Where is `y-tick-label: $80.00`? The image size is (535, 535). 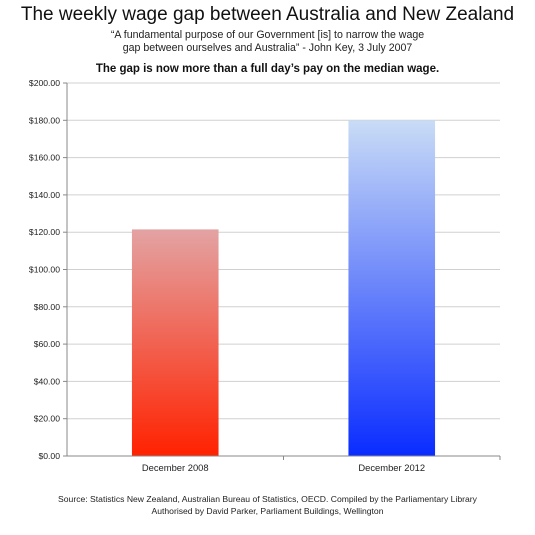
y-tick-label: $80.00 is located at coordinates (47, 307).